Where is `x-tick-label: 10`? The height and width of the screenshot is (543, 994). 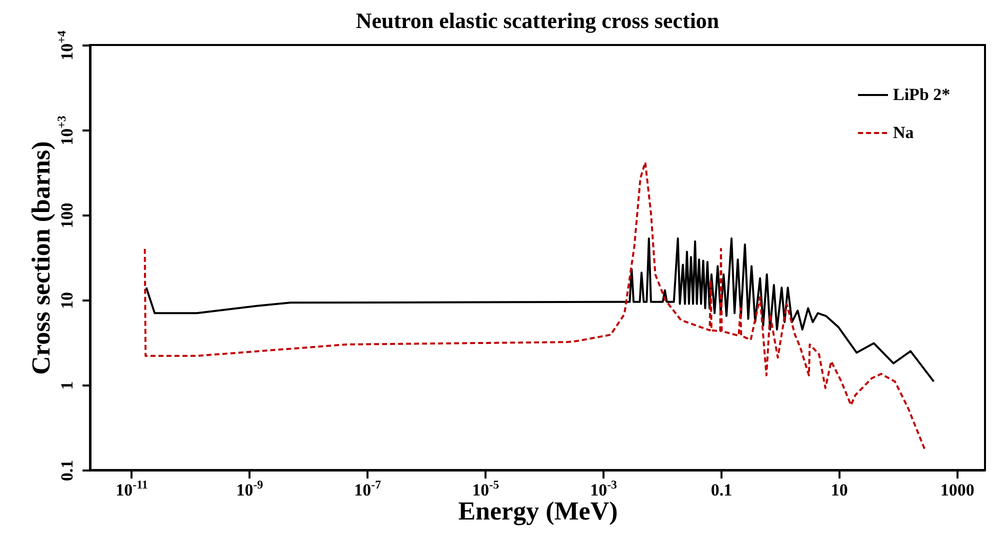 x-tick-label: 10 is located at coordinates (839, 490).